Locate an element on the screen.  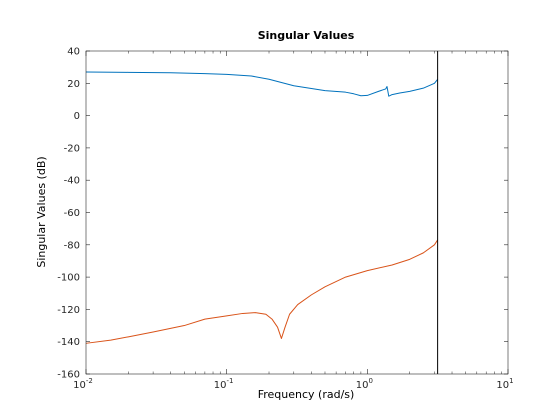
y-tick-label: -100 is located at coordinates (68, 278).